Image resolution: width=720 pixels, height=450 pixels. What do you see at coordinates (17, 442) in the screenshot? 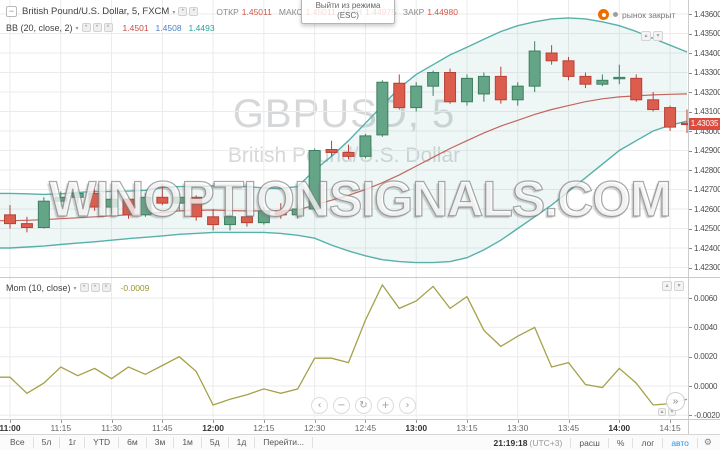
I see `range-button-все: Все` at bounding box center [17, 442].